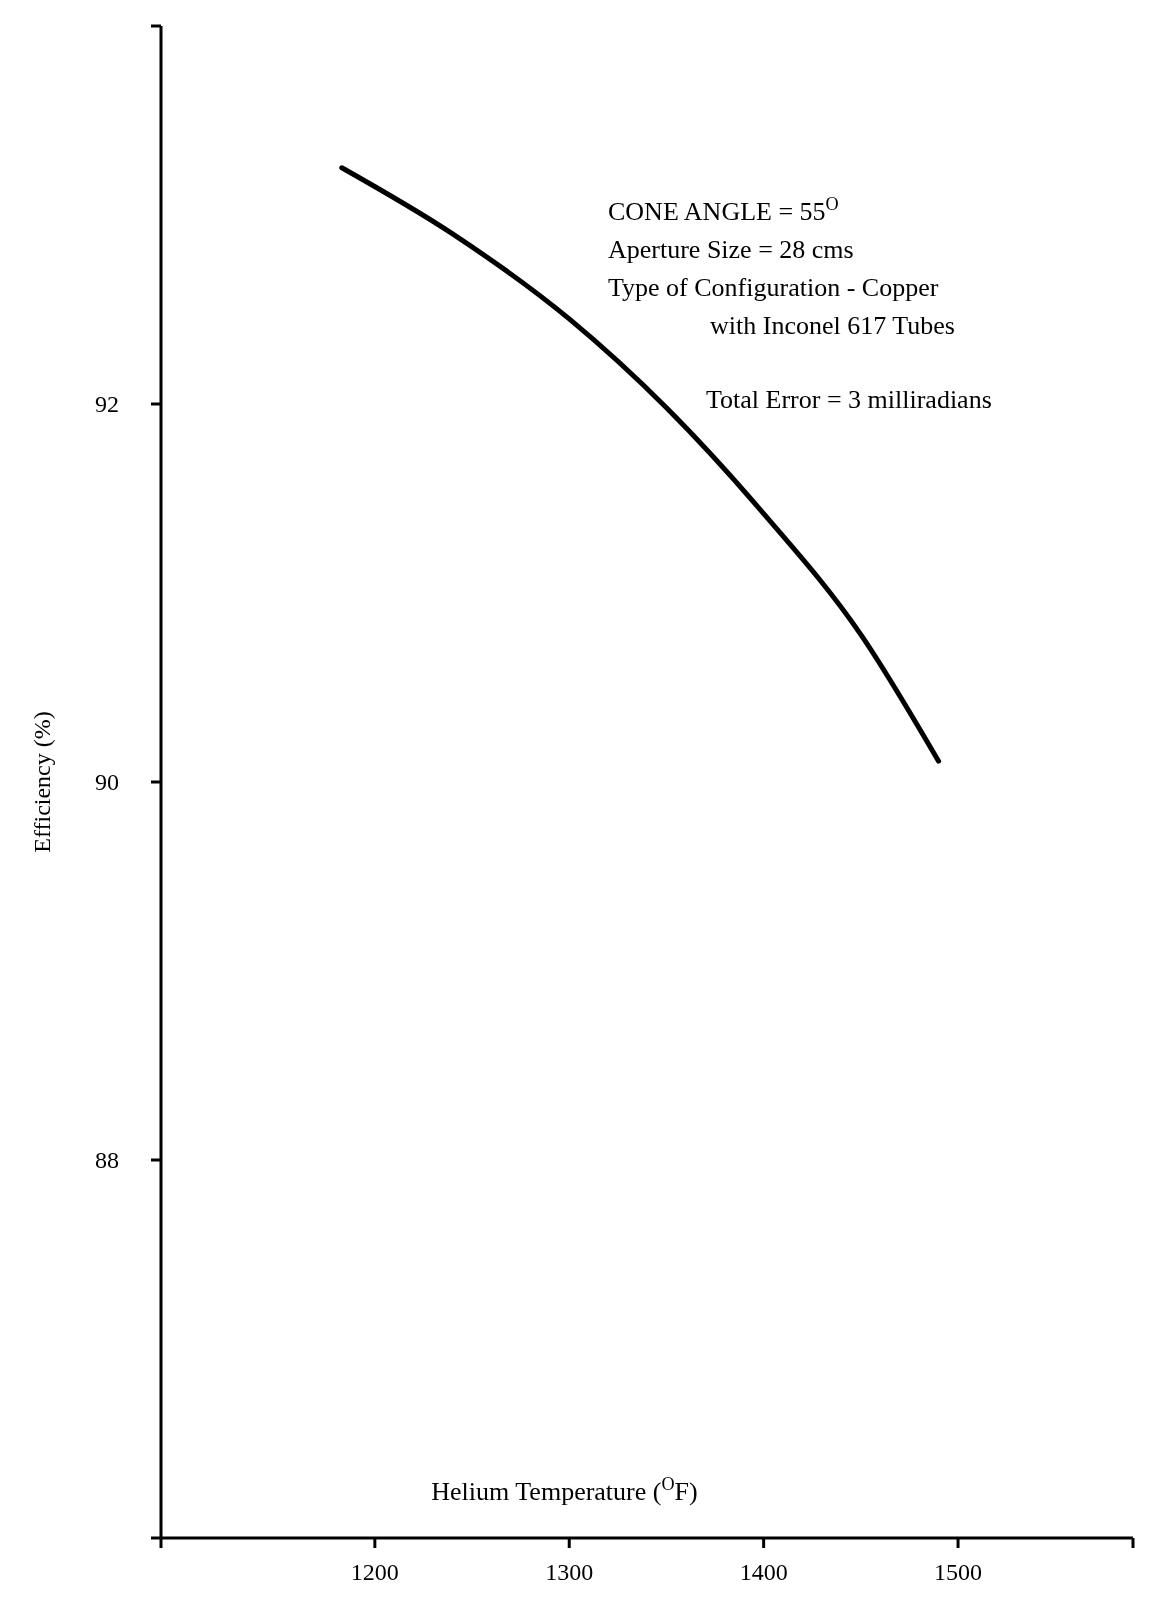  What do you see at coordinates (723, 210) in the screenshot?
I see `annotation: CONE ANGLE = 55$^{O}$` at bounding box center [723, 210].